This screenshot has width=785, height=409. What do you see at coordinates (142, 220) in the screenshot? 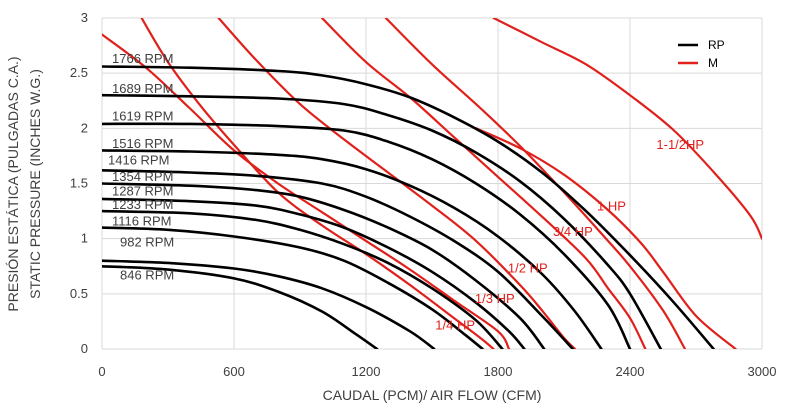
I see `rpm-label-1116-rpm: 1116 RPM` at bounding box center [142, 220].